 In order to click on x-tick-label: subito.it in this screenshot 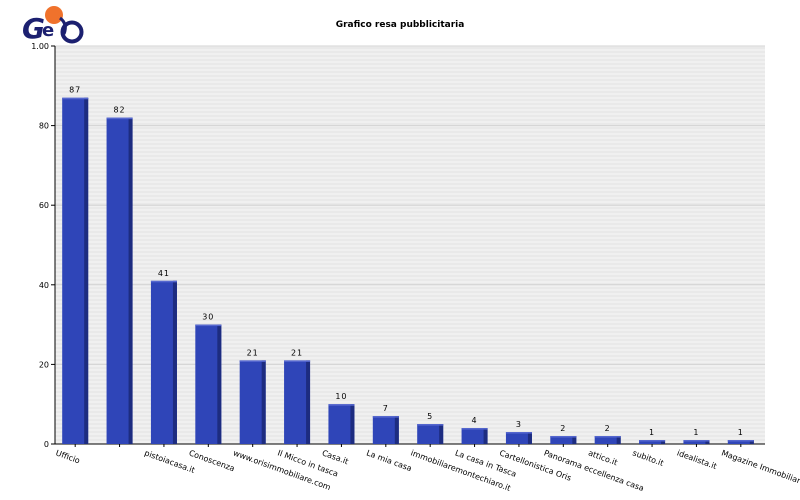, I will do `click(647, 458)`.